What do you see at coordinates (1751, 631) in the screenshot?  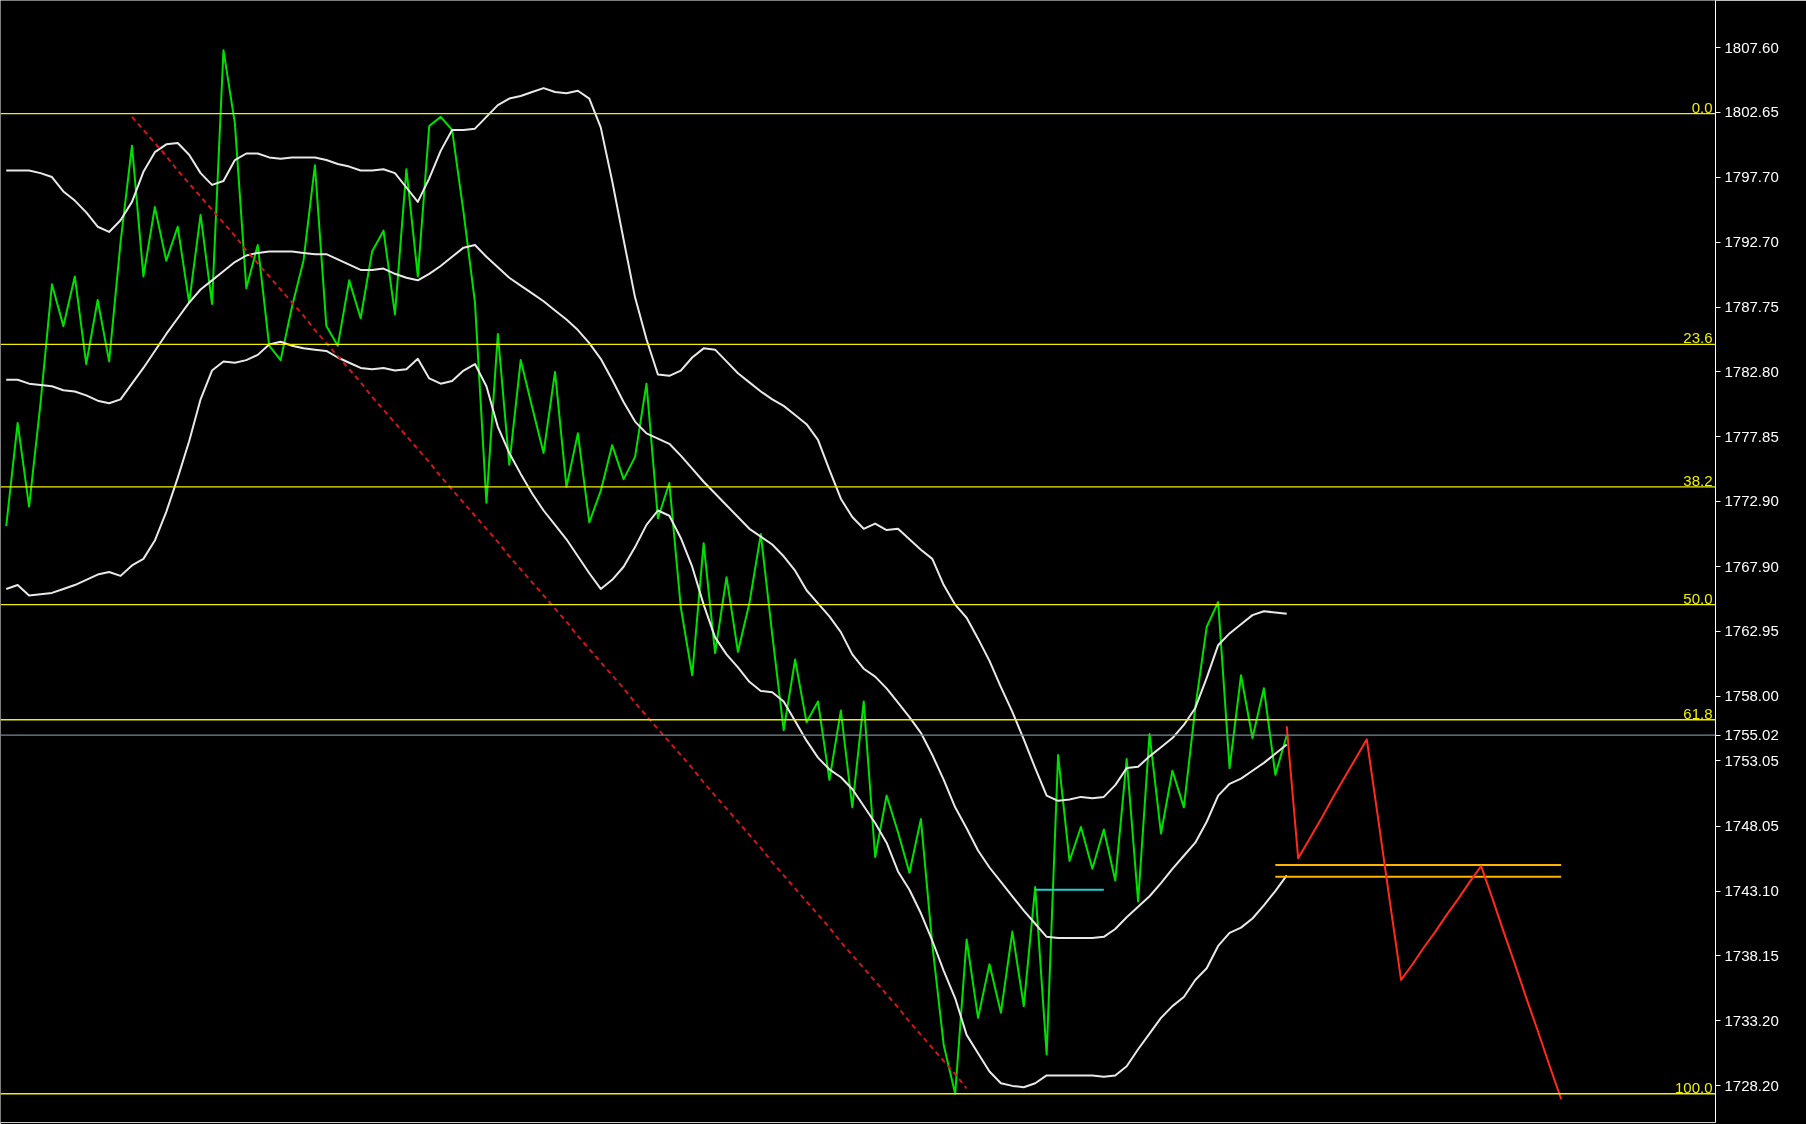 I see `y-tick-label: 1762.95` at bounding box center [1751, 631].